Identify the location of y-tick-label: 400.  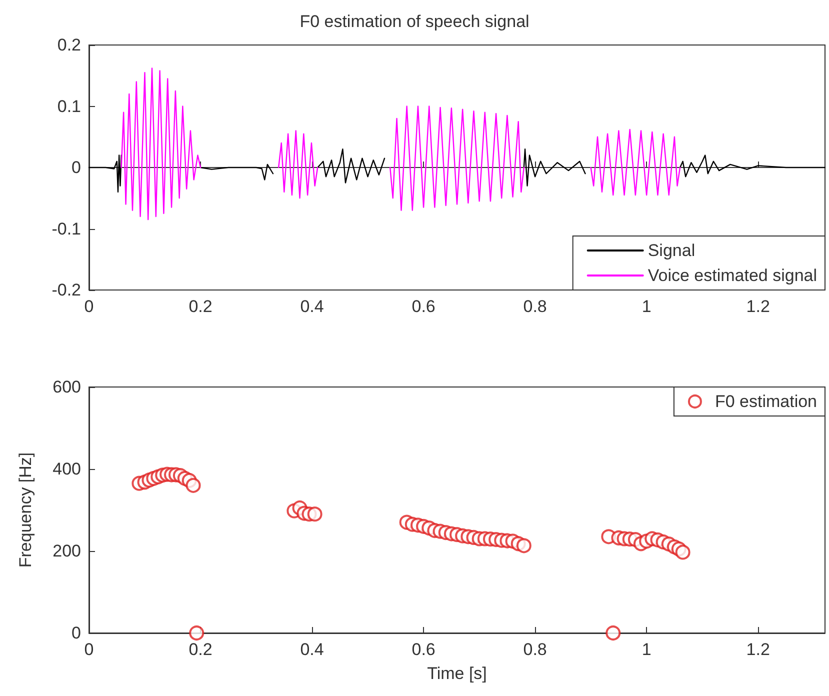
(66, 469).